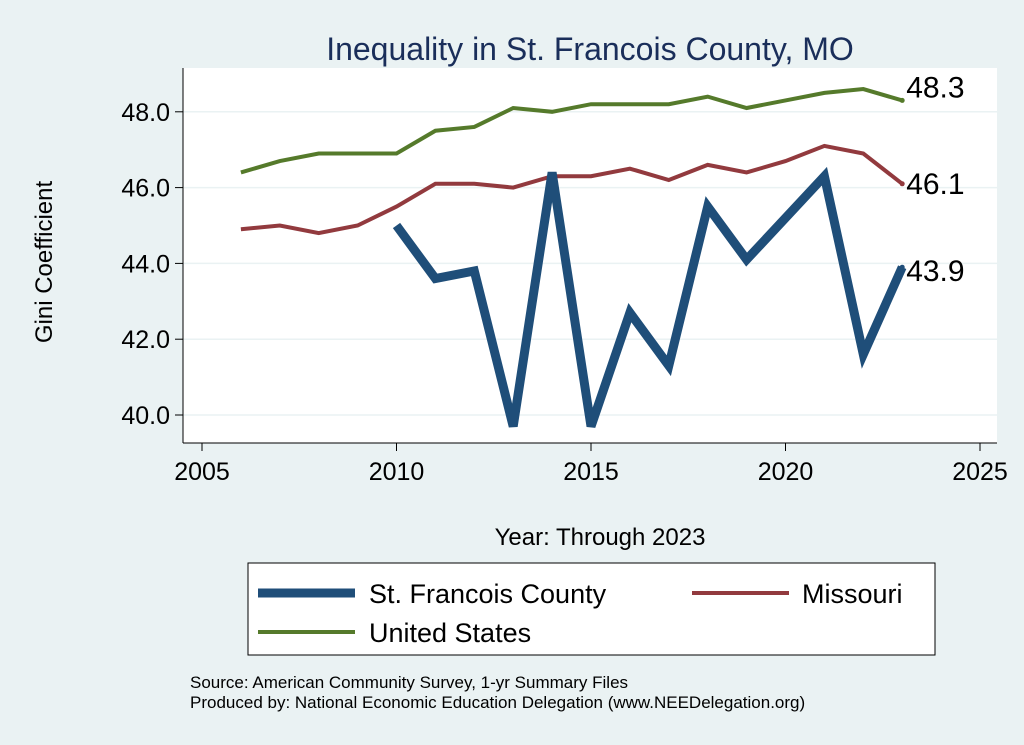  I want to click on y-tick-label: 44.0, so click(145, 264).